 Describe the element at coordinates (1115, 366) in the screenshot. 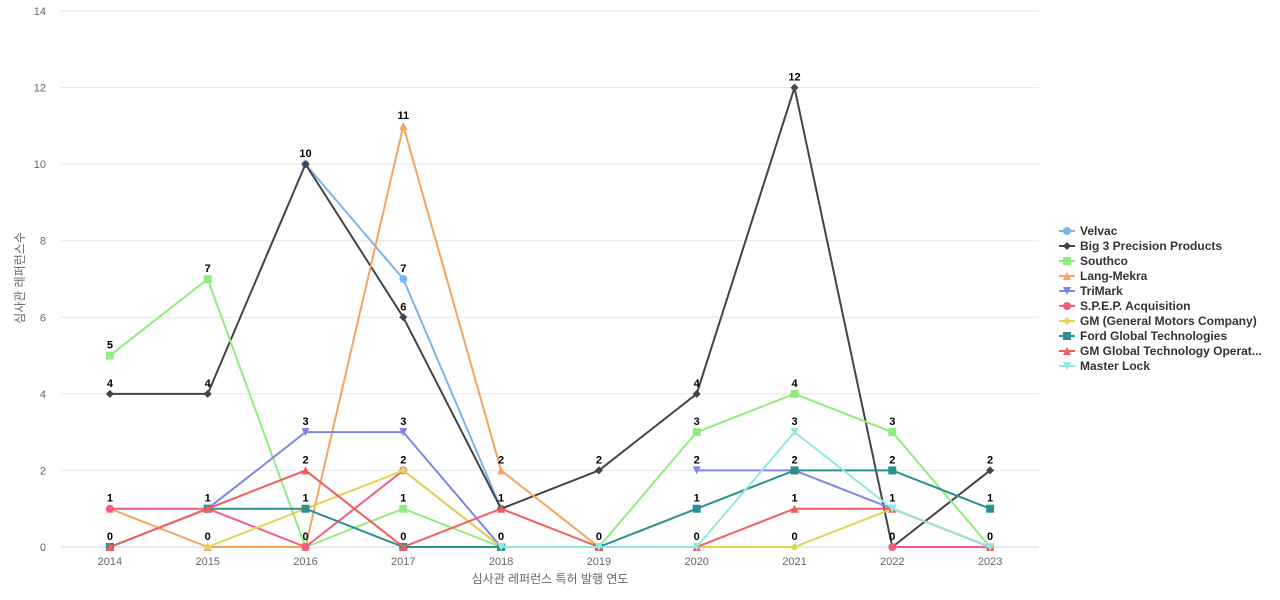

I see `legend-label: Master Lock` at that location.